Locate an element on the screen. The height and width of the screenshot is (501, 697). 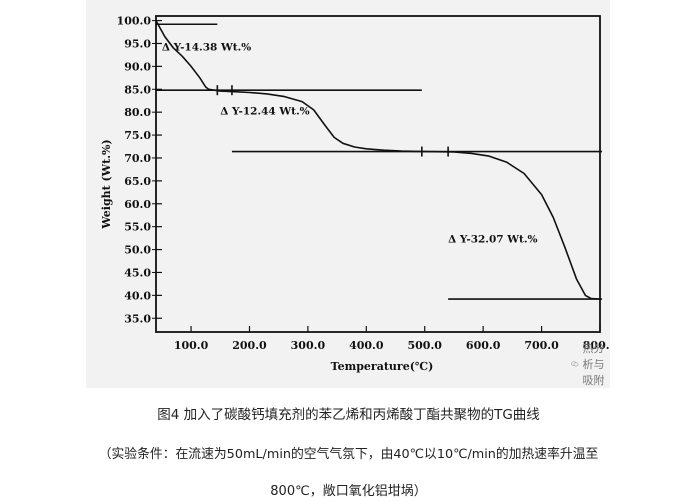
mass-loss-annotation: Δ Y-32.07 Wt.% is located at coordinates (492, 240).